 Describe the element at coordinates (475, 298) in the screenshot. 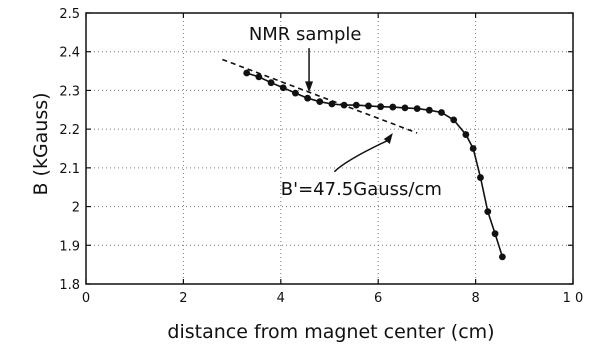

I see `x-tick-label: 8` at that location.